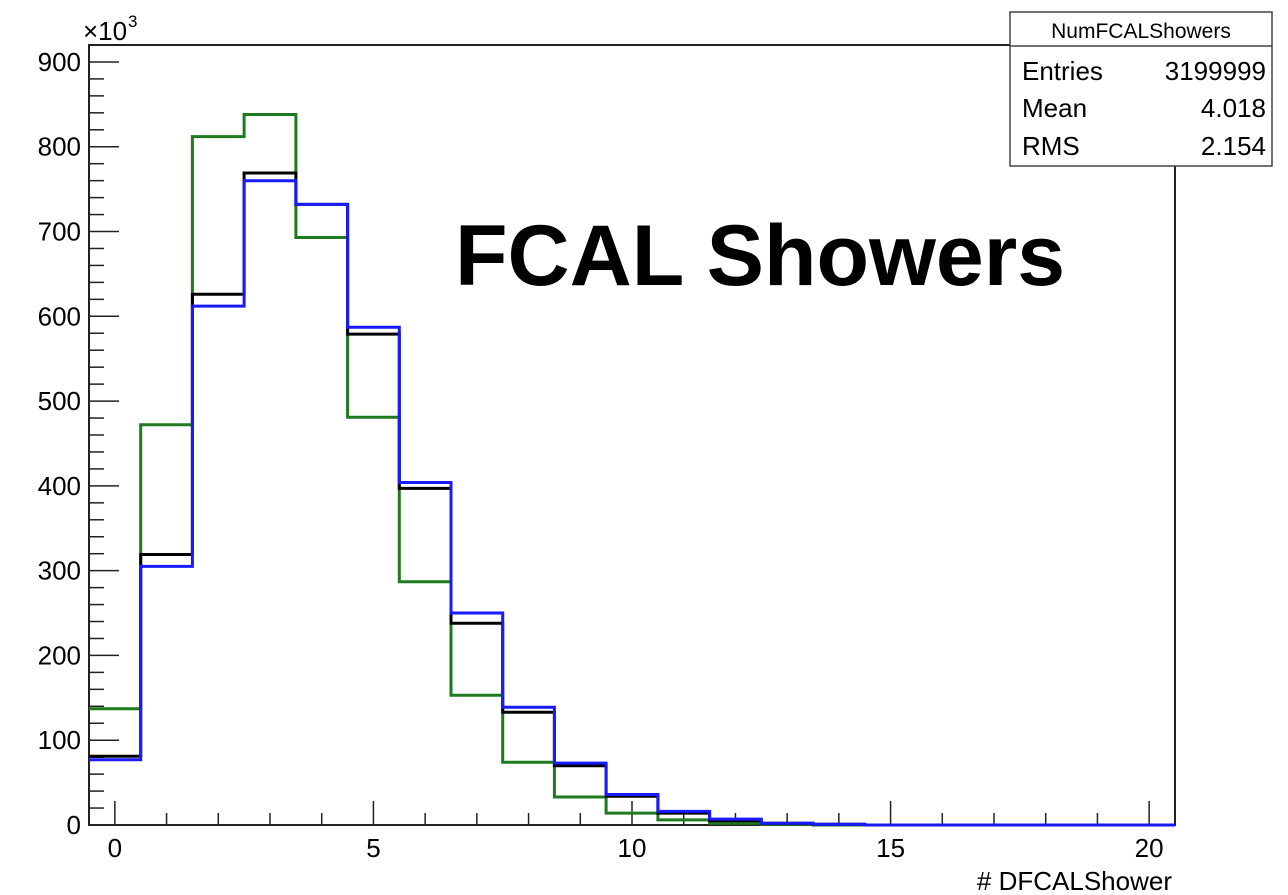 This screenshot has width=1288, height=895. I want to click on stats-mean-label: Mean, so click(1054, 108).